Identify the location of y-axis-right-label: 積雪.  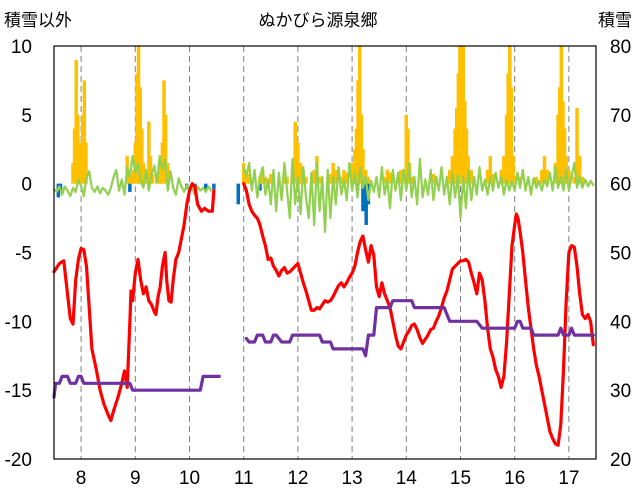
(615, 21).